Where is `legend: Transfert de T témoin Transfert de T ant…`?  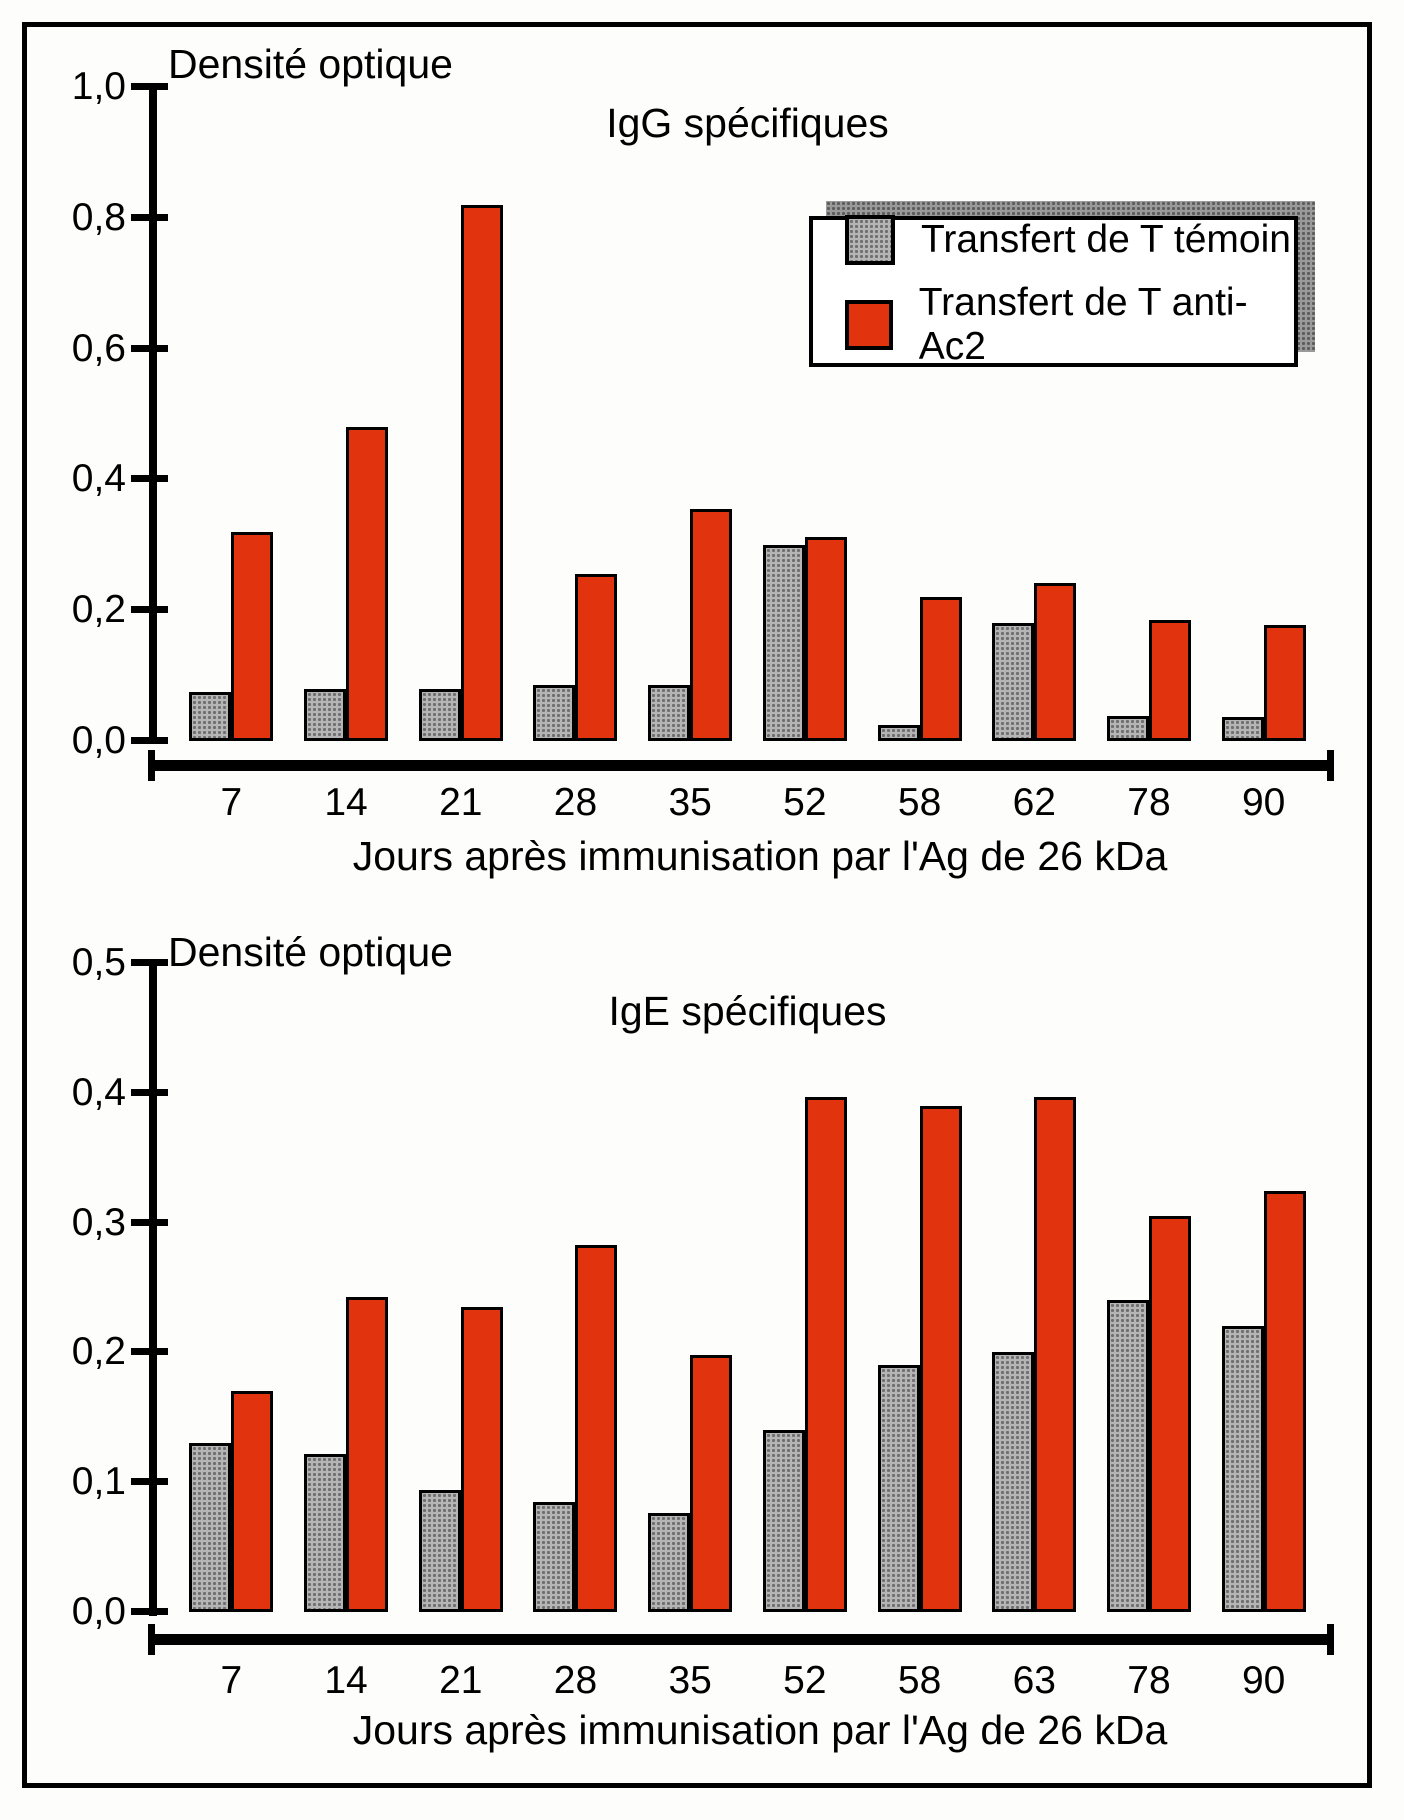 legend: Transfert de T témoin Transfert de T ant… is located at coordinates (1053, 291).